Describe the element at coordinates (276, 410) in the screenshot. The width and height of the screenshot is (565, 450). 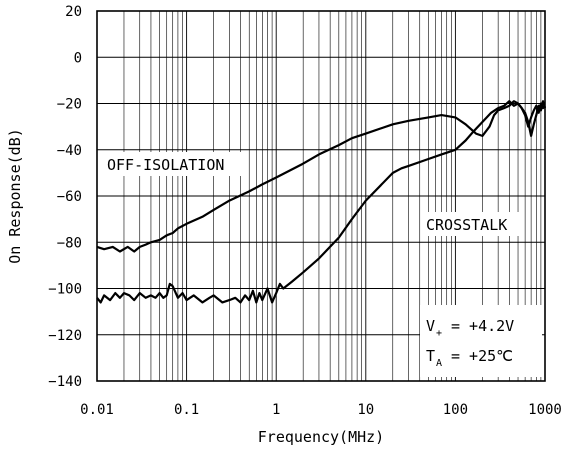
I see `x-tick-label: 1` at that location.